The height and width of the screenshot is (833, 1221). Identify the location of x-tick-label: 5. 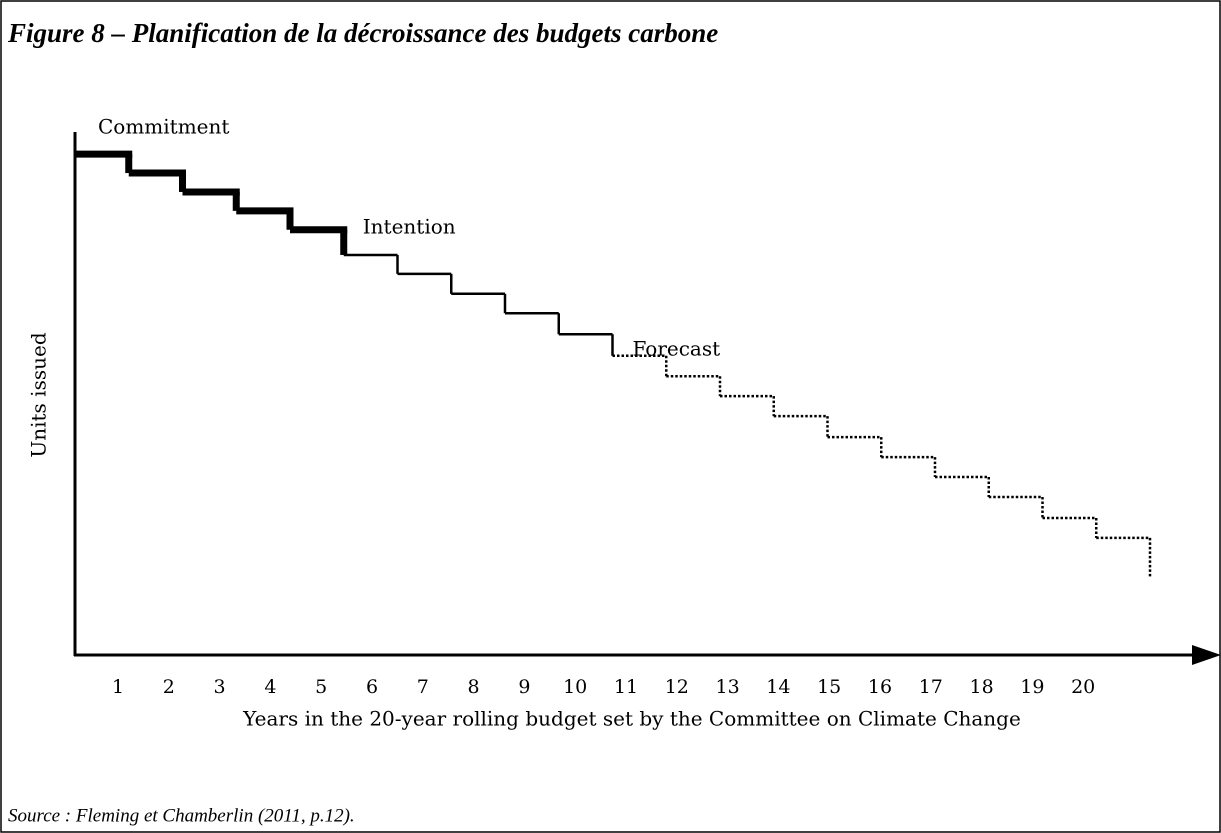
(321, 687).